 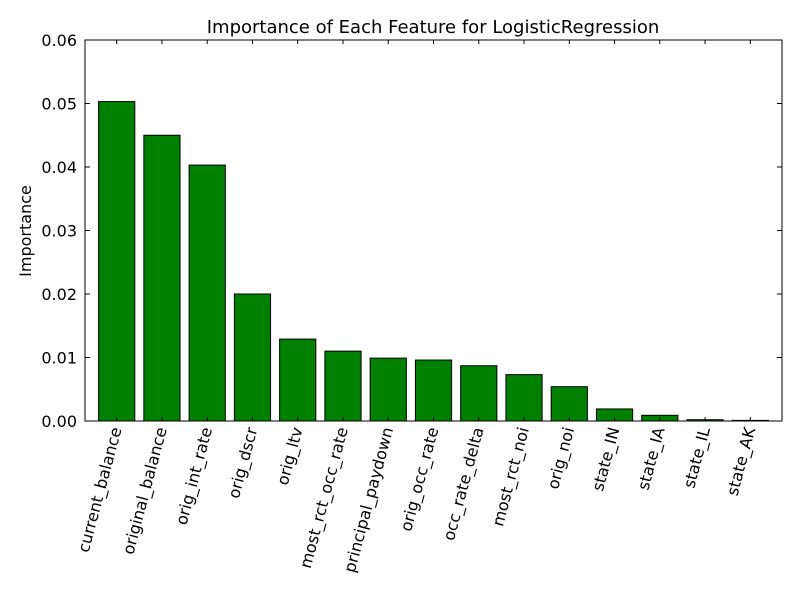 What do you see at coordinates (511, 476) in the screenshot?
I see `x-tick-label: most_rct_noi` at bounding box center [511, 476].